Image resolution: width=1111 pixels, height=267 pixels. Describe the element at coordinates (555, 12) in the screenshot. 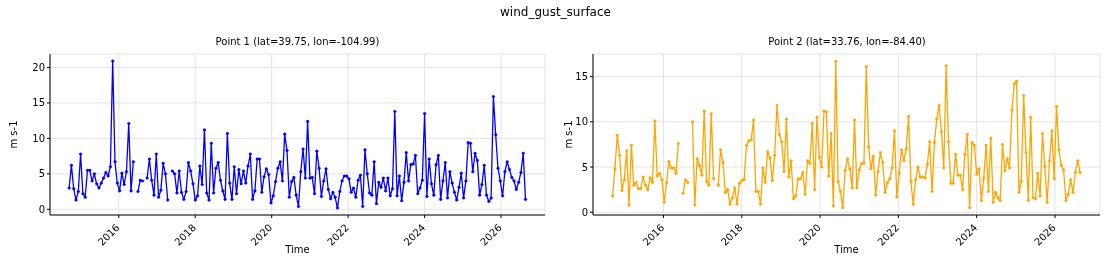

I see `chart-title: wind_gust_surface` at that location.